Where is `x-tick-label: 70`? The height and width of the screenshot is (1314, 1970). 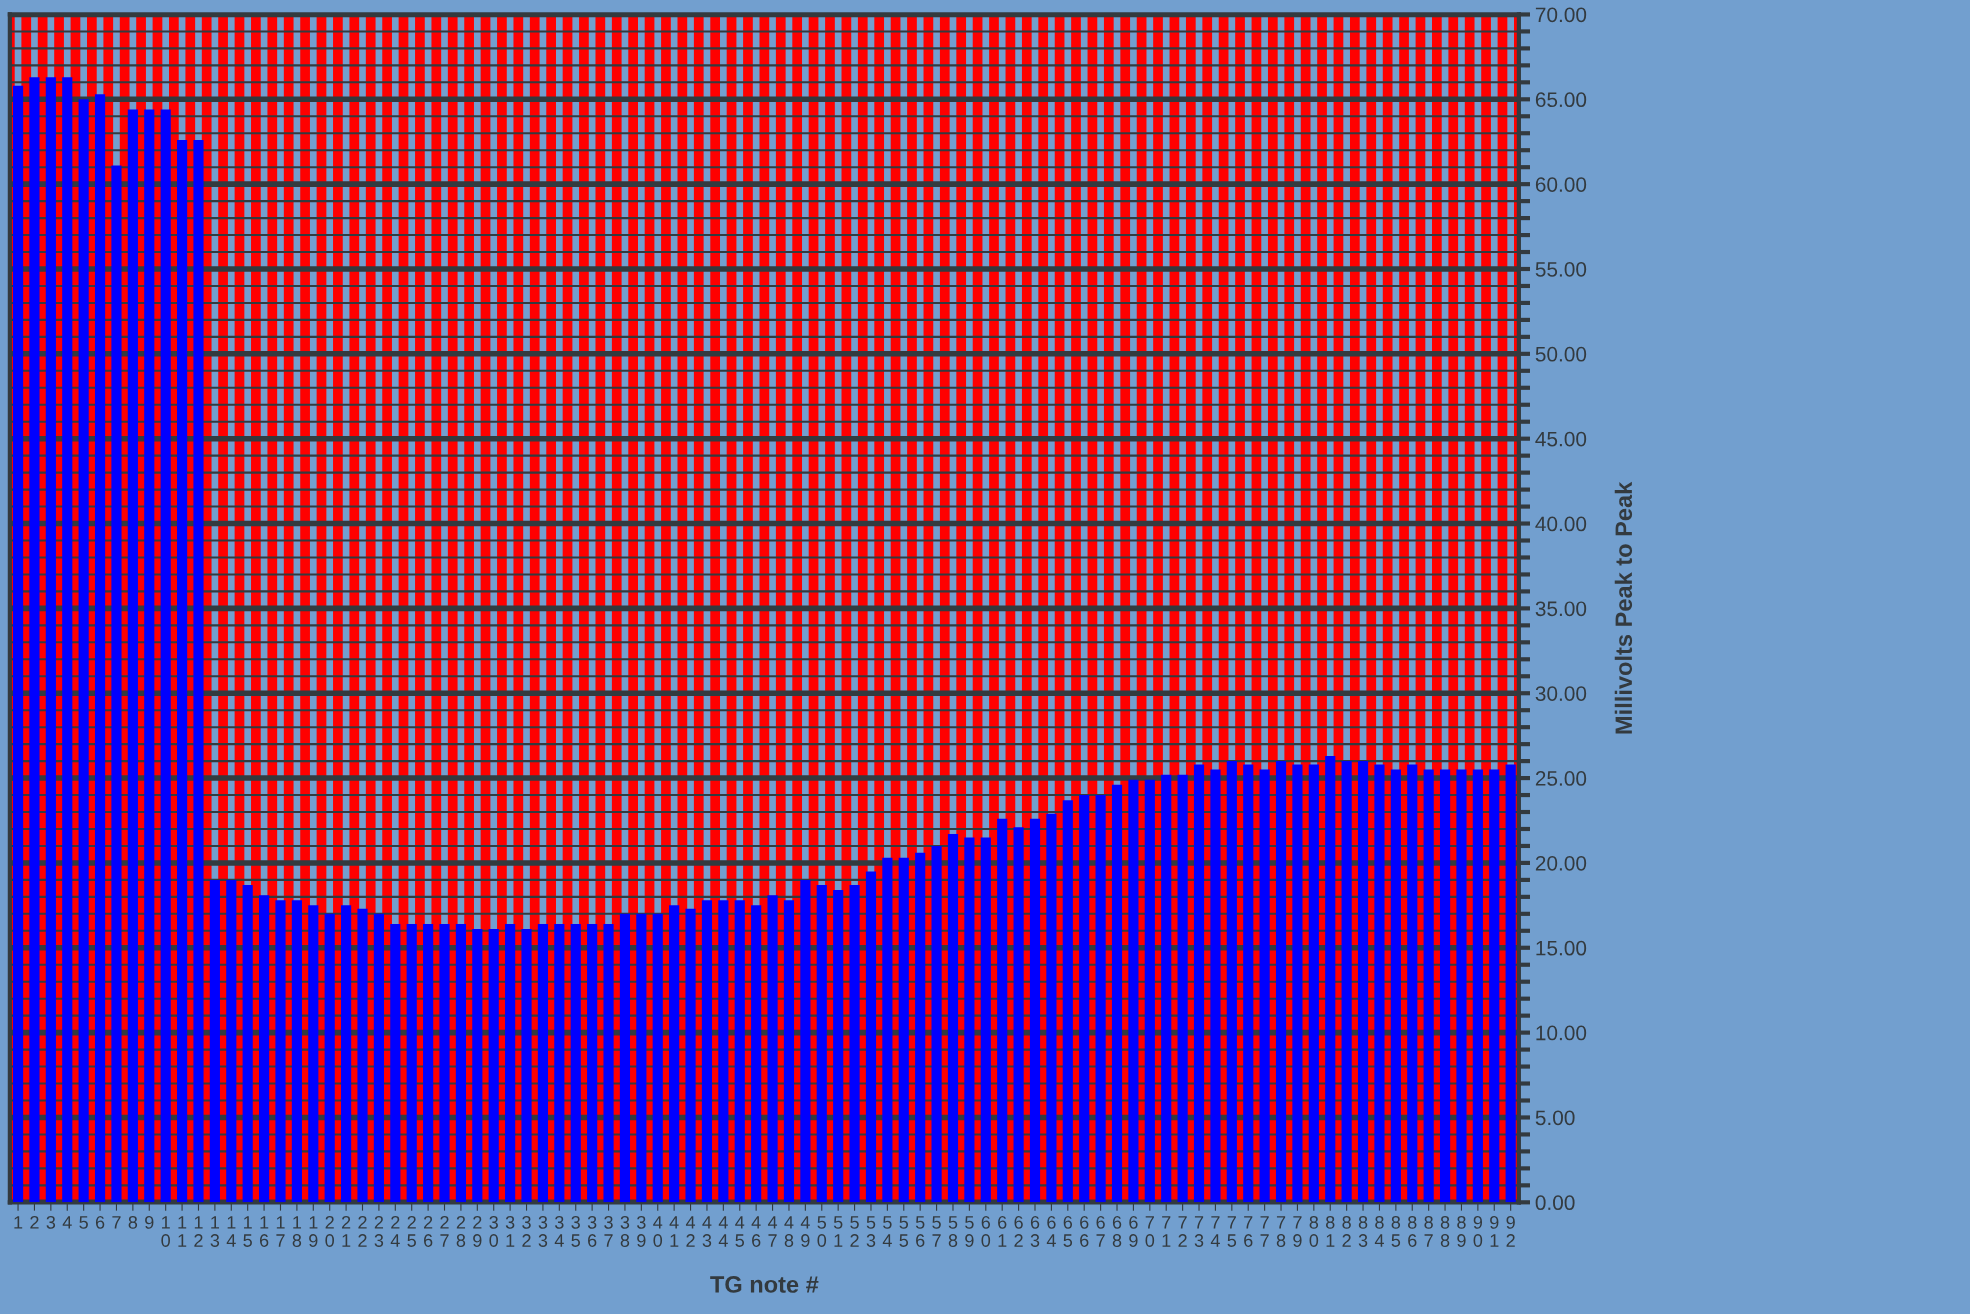 x-tick-label: 70 is located at coordinates (1150, 1231).